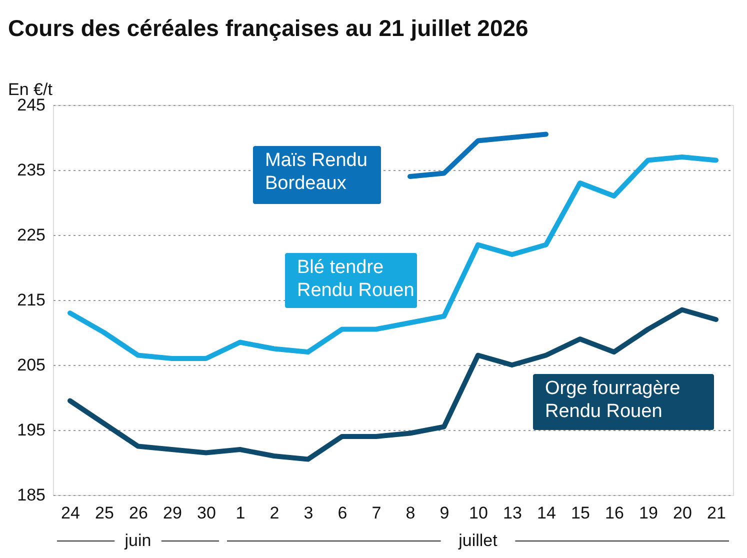 Image resolution: width=747 pixels, height=558 pixels. I want to click on series-label: Blé tendre Rendu Rouen, so click(355, 279).